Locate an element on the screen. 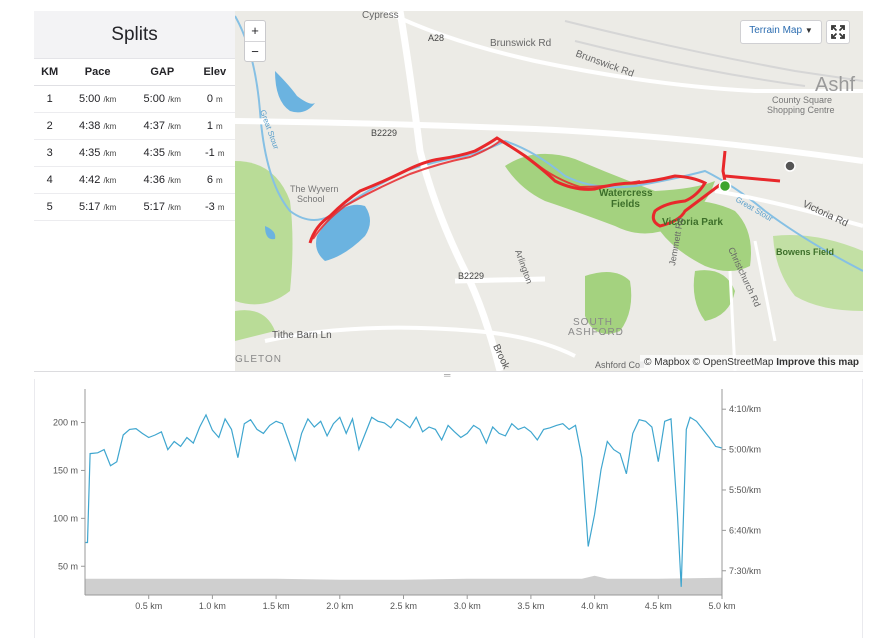 The image size is (879, 643). split-elev-value: 6 is located at coordinates (209, 180).